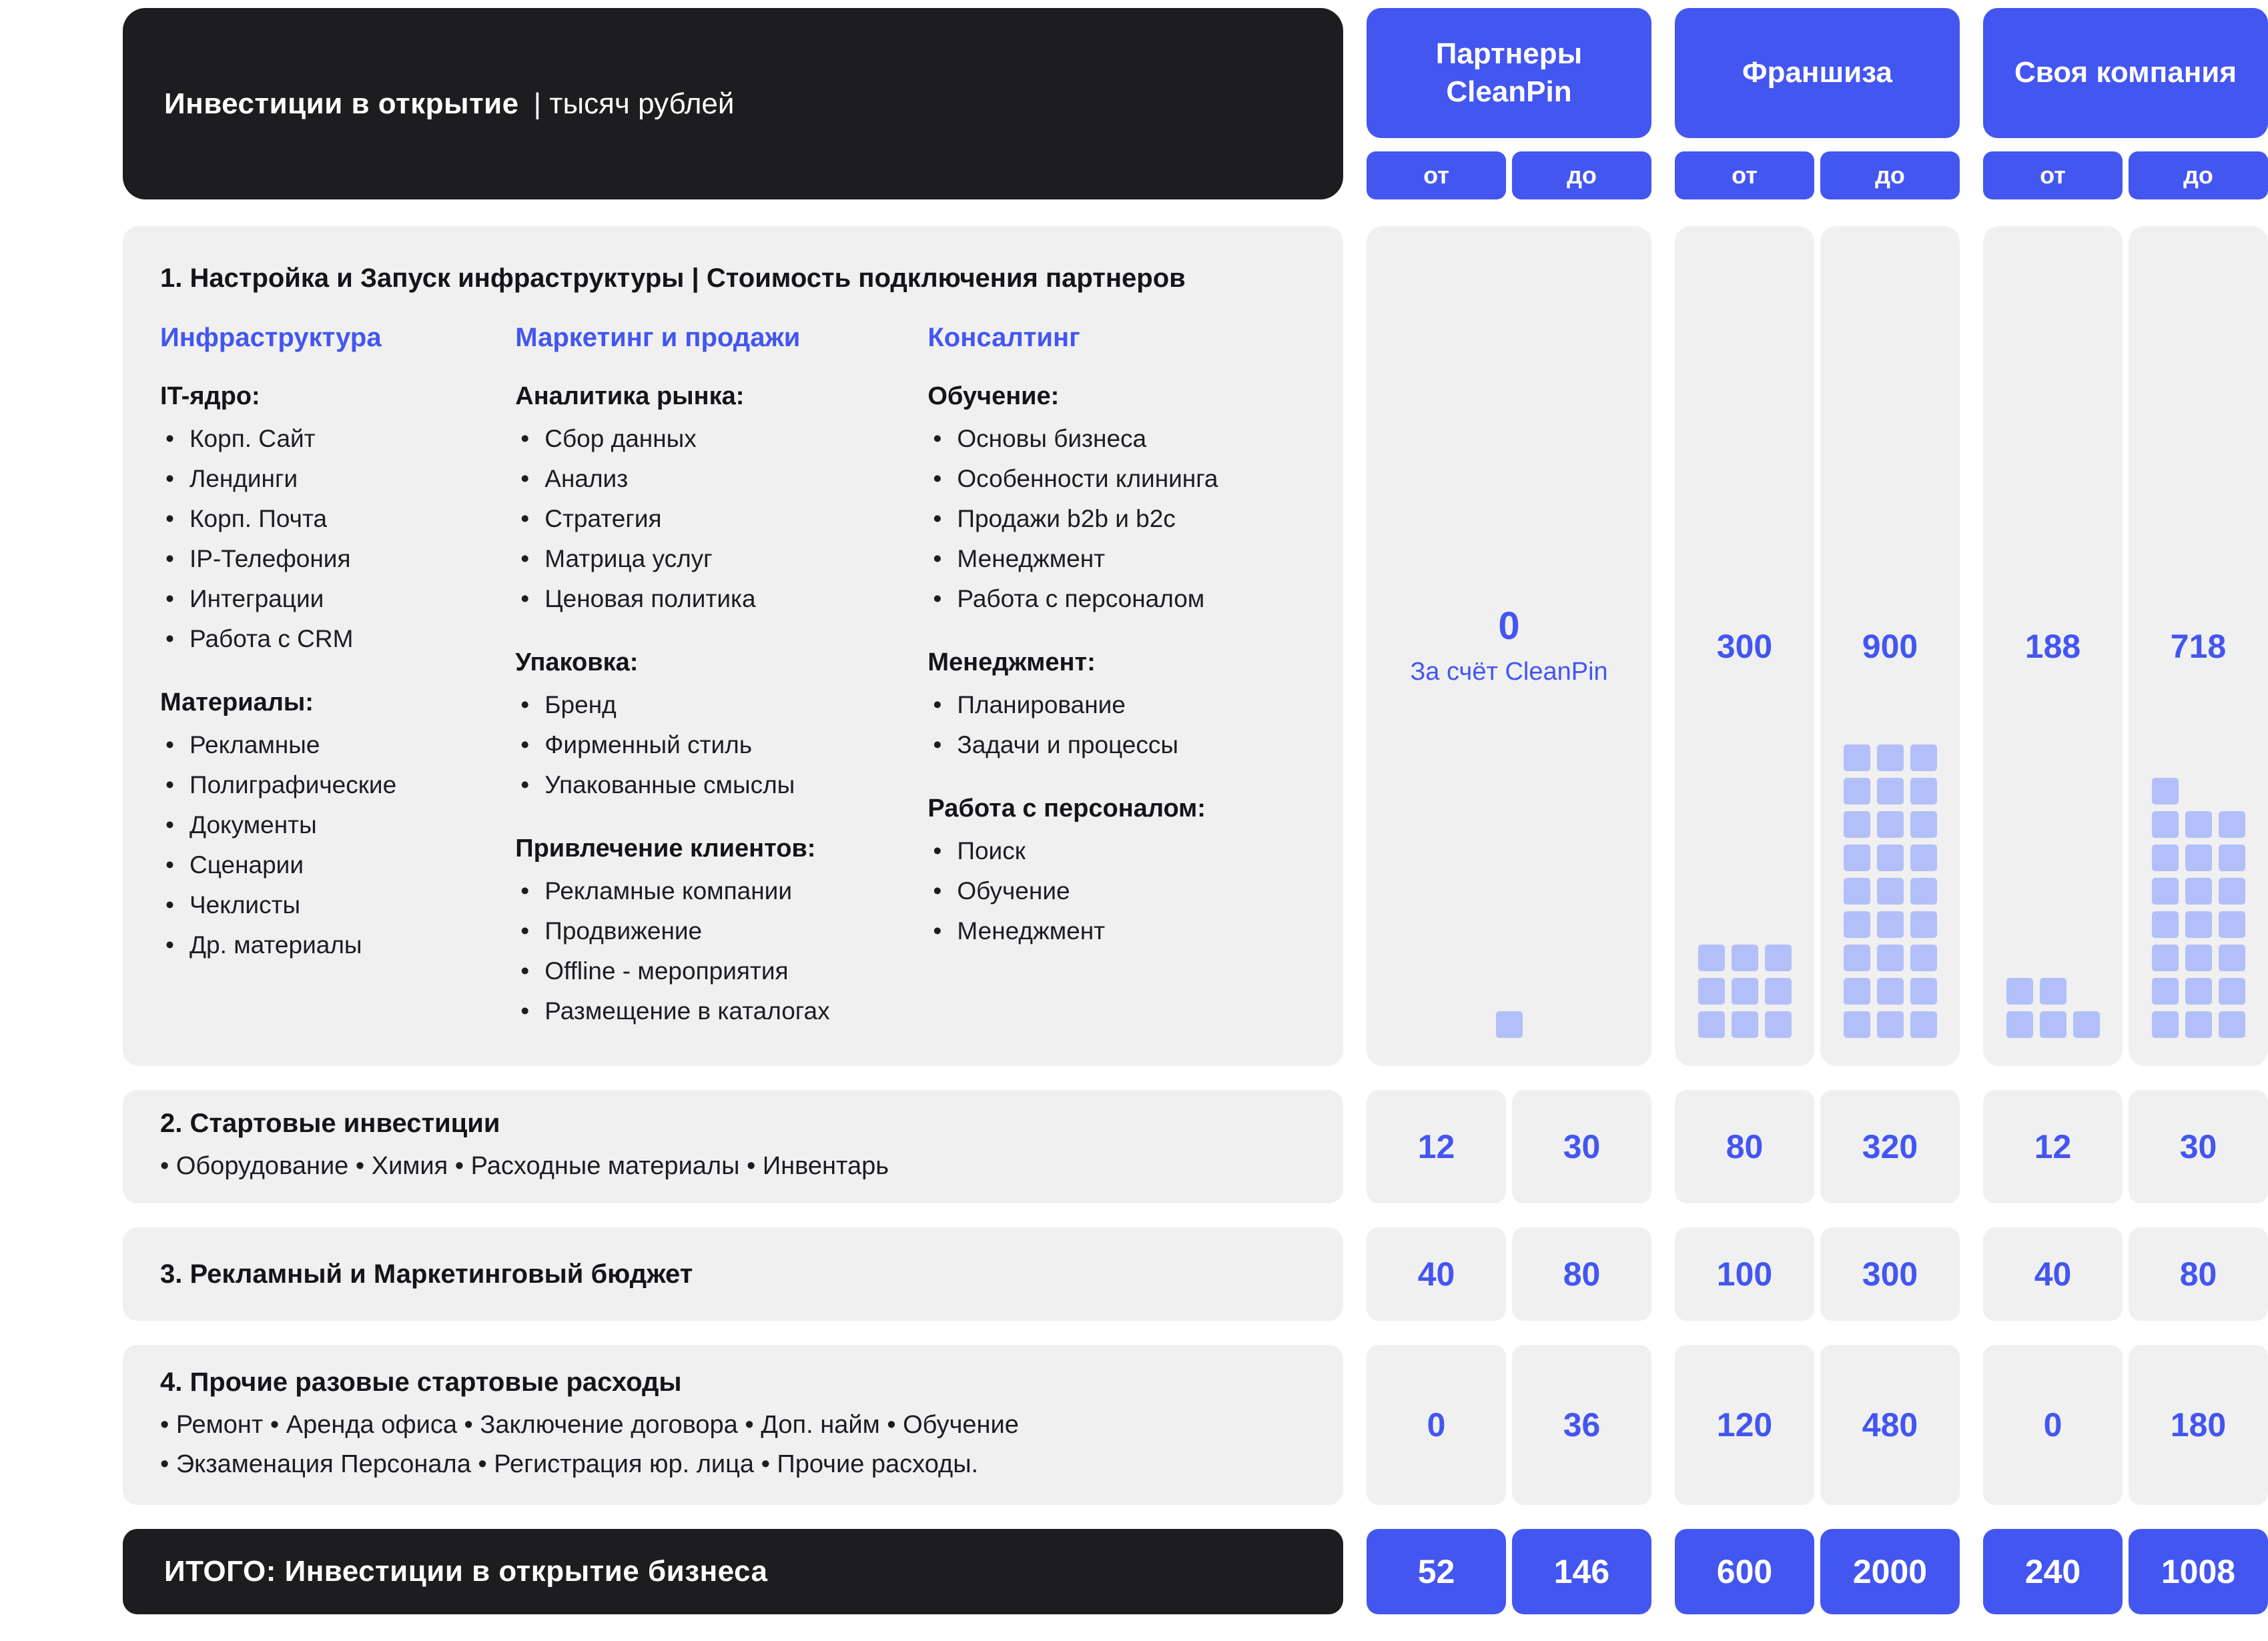 The image size is (2268, 1641). I want to click on bullet-item: Лендинги, so click(324, 479).